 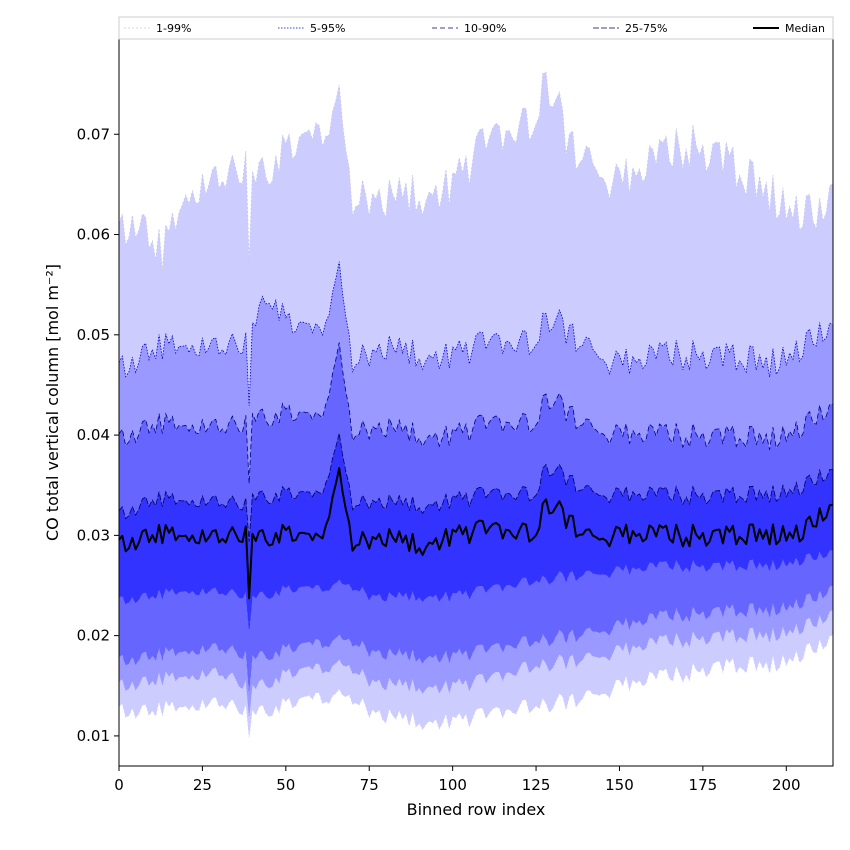 I want to click on y-tick-label: 0.06, so click(x=93, y=235).